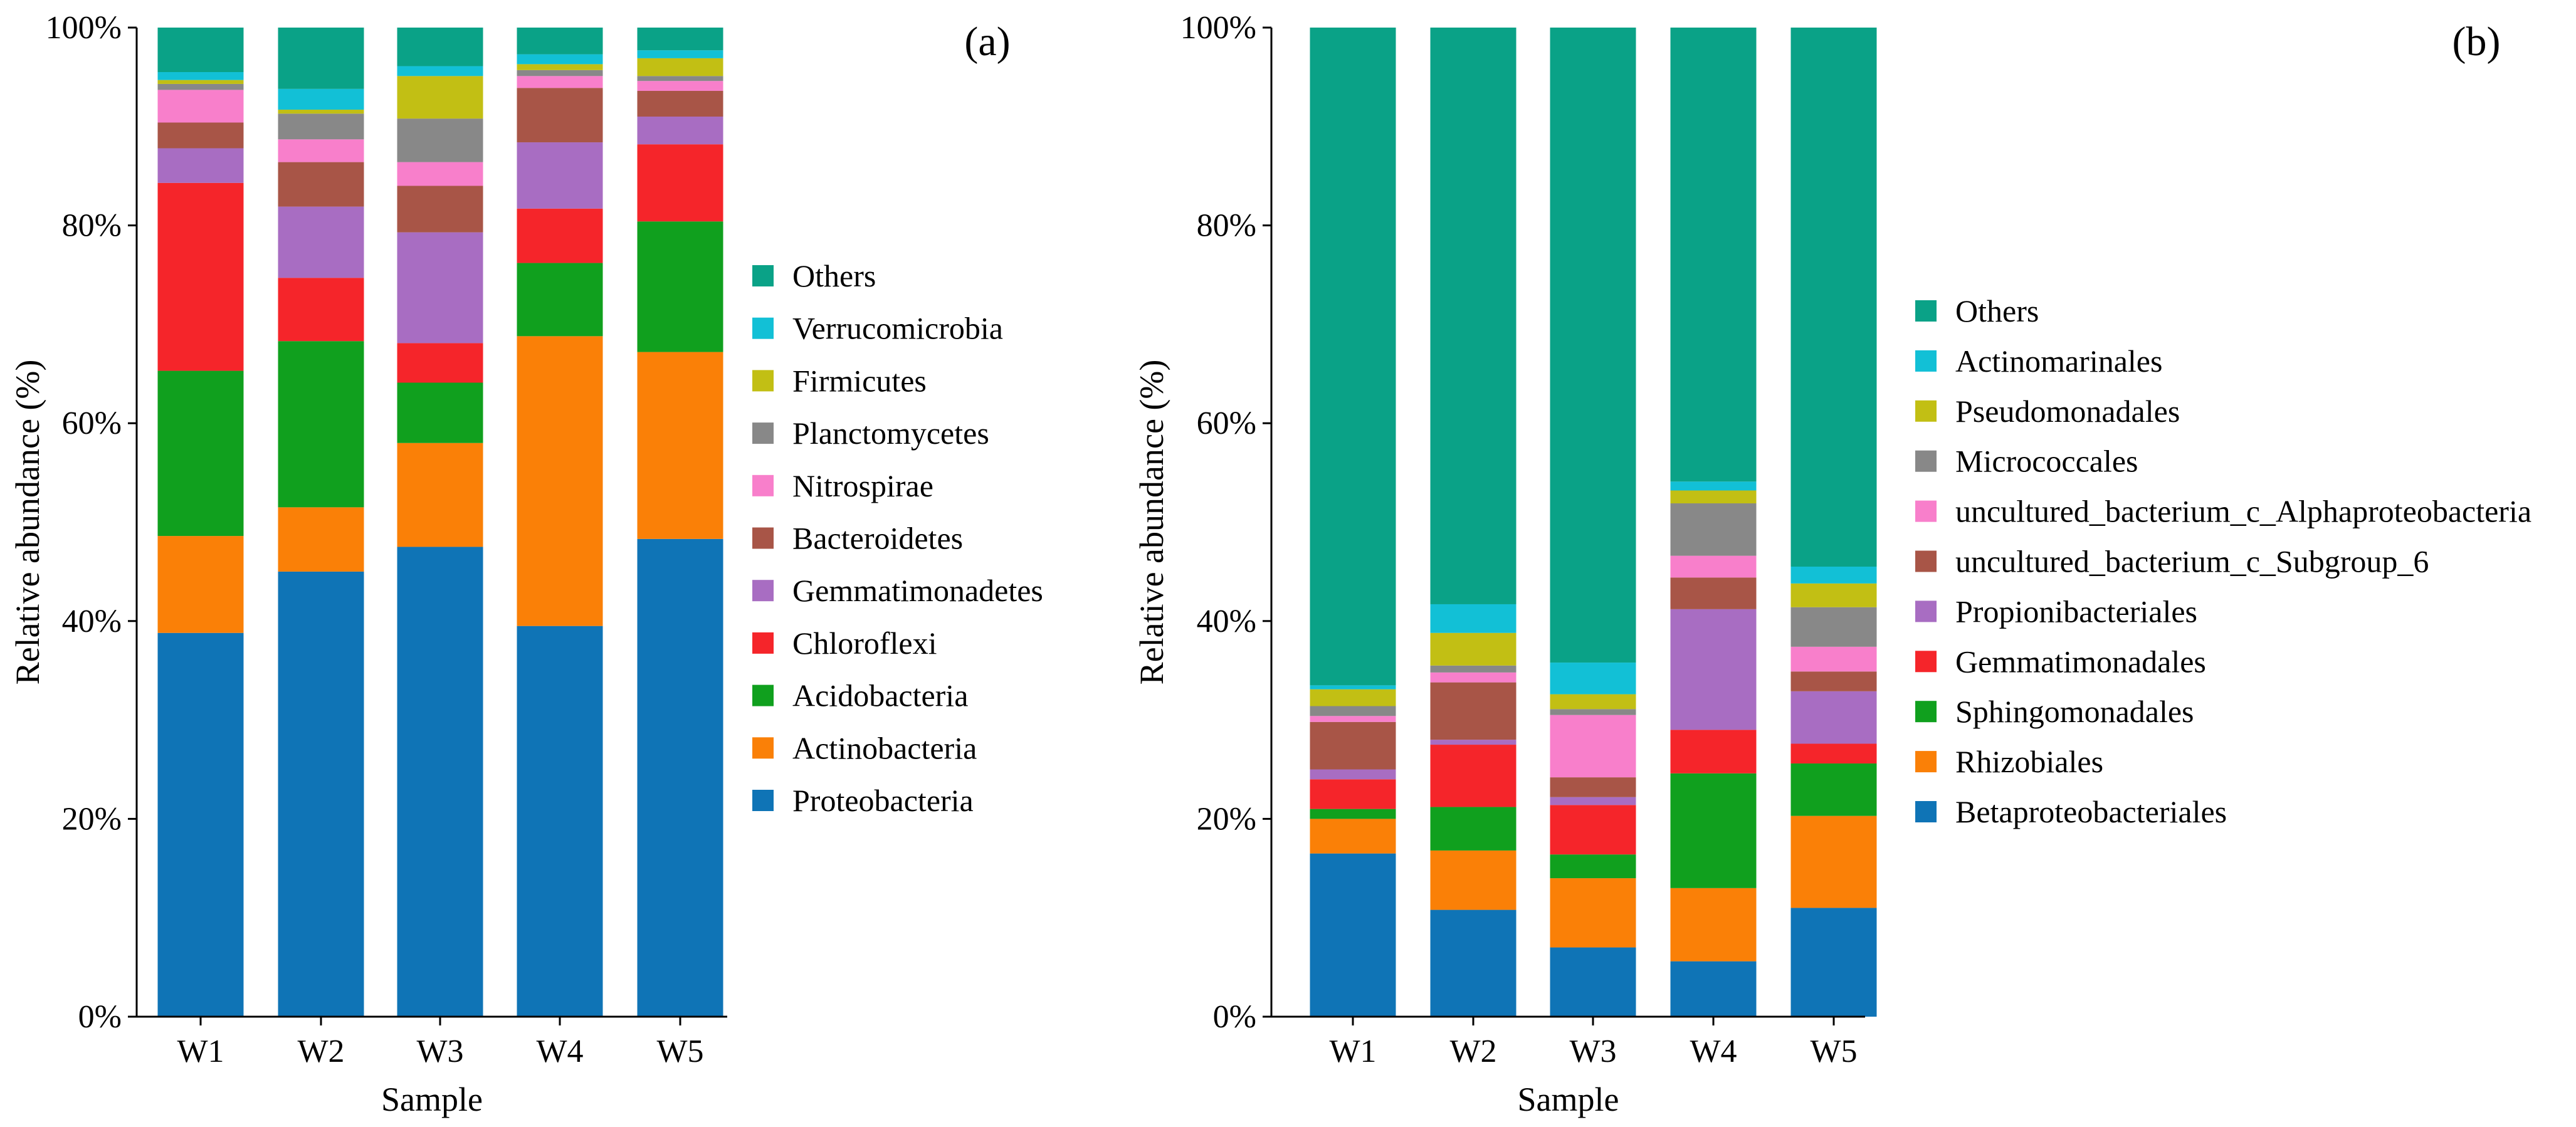 Image resolution: width=2576 pixels, height=1127 pixels. Describe the element at coordinates (1353, 711) in the screenshot. I see `bar-b-w1-micrococcales` at that location.